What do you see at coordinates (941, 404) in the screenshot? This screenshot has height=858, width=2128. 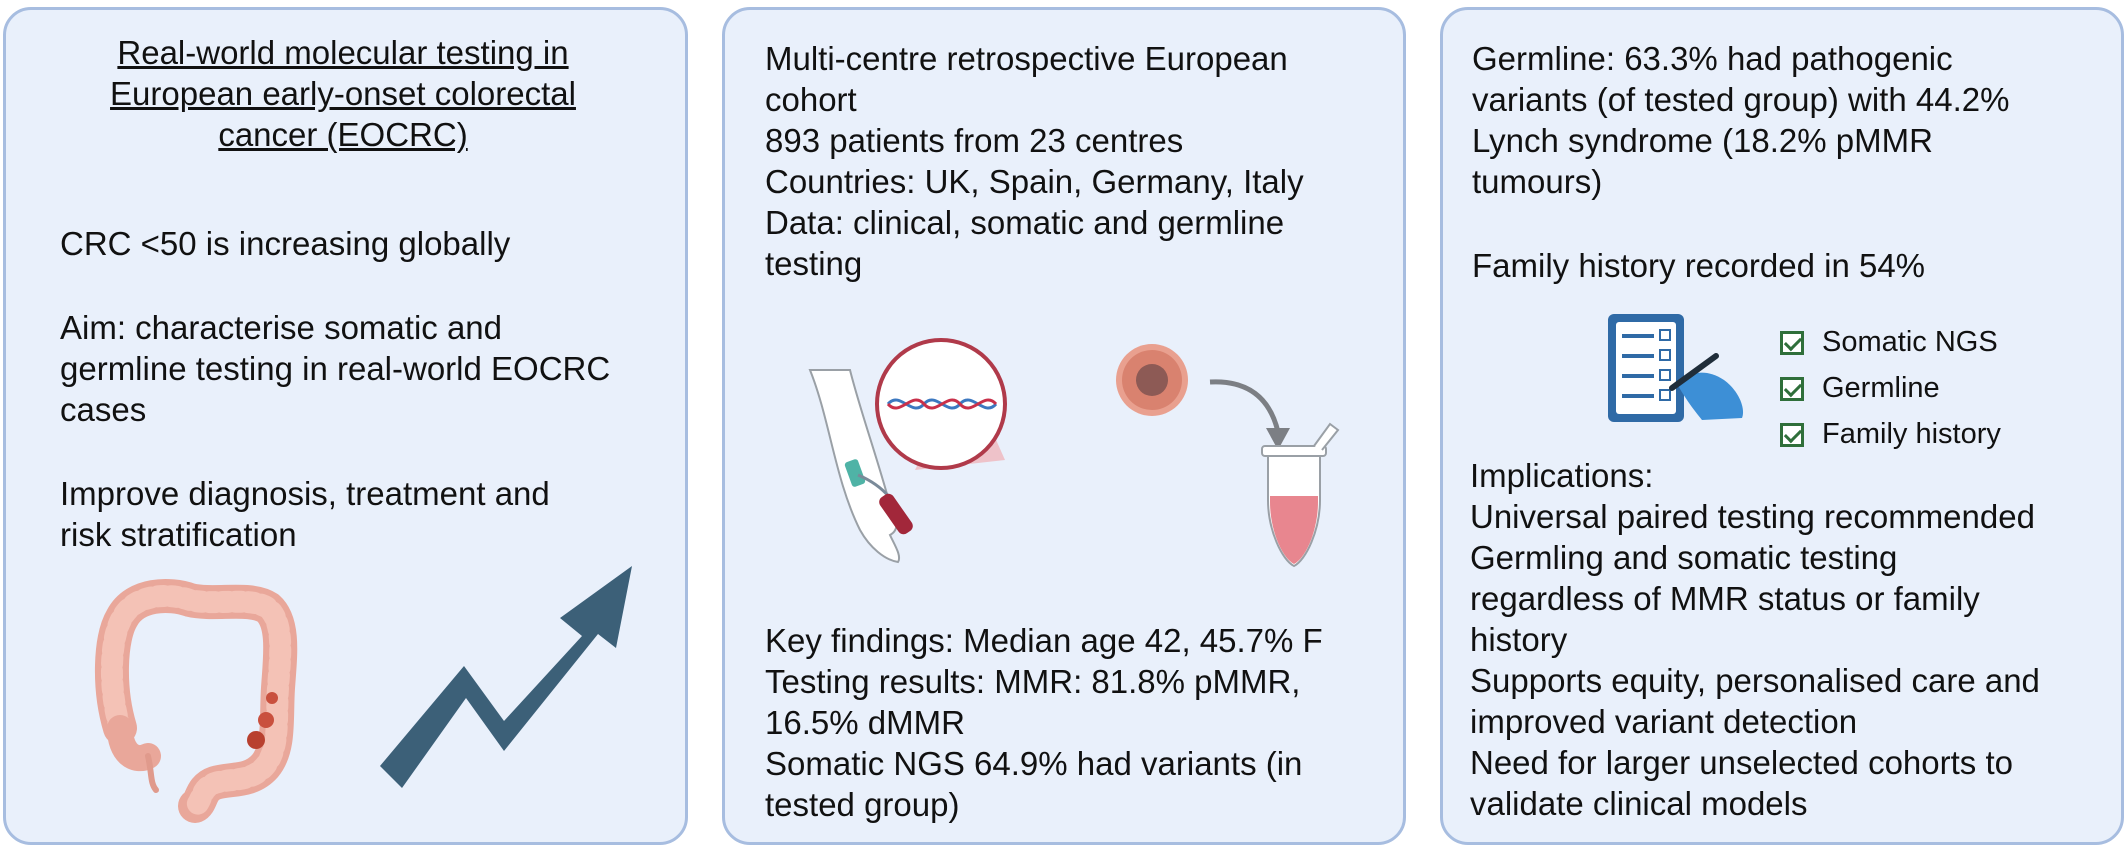 I see `dna-icon` at bounding box center [941, 404].